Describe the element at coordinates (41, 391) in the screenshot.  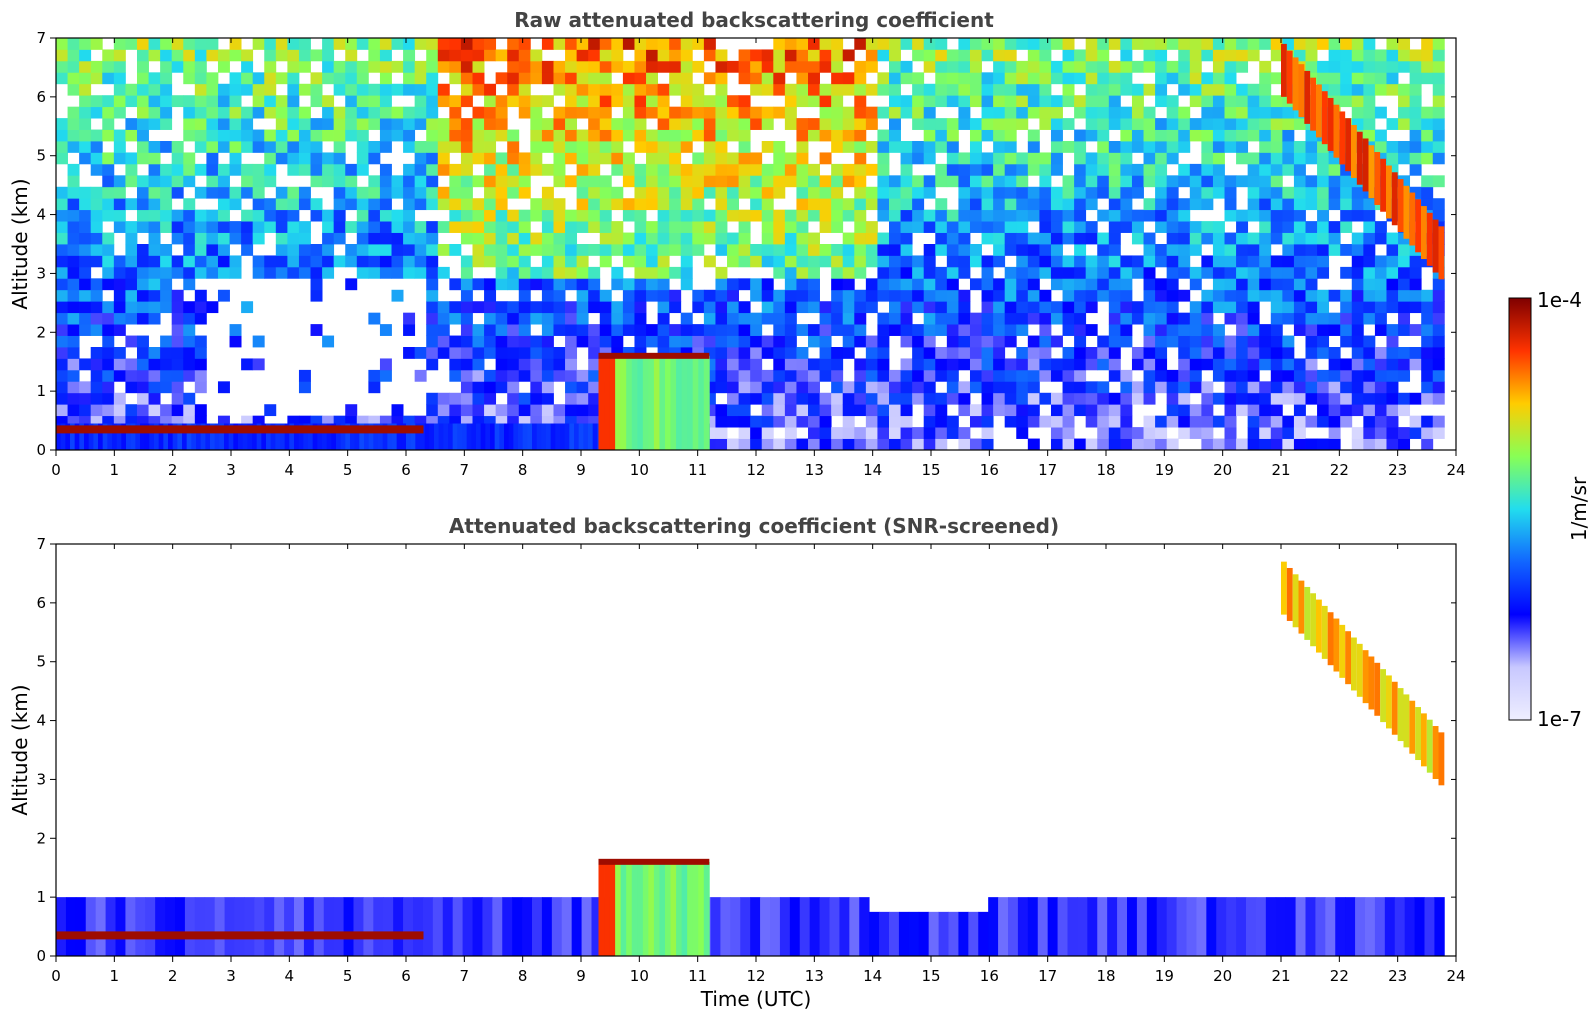
I see `y-tick-label: 1` at that location.